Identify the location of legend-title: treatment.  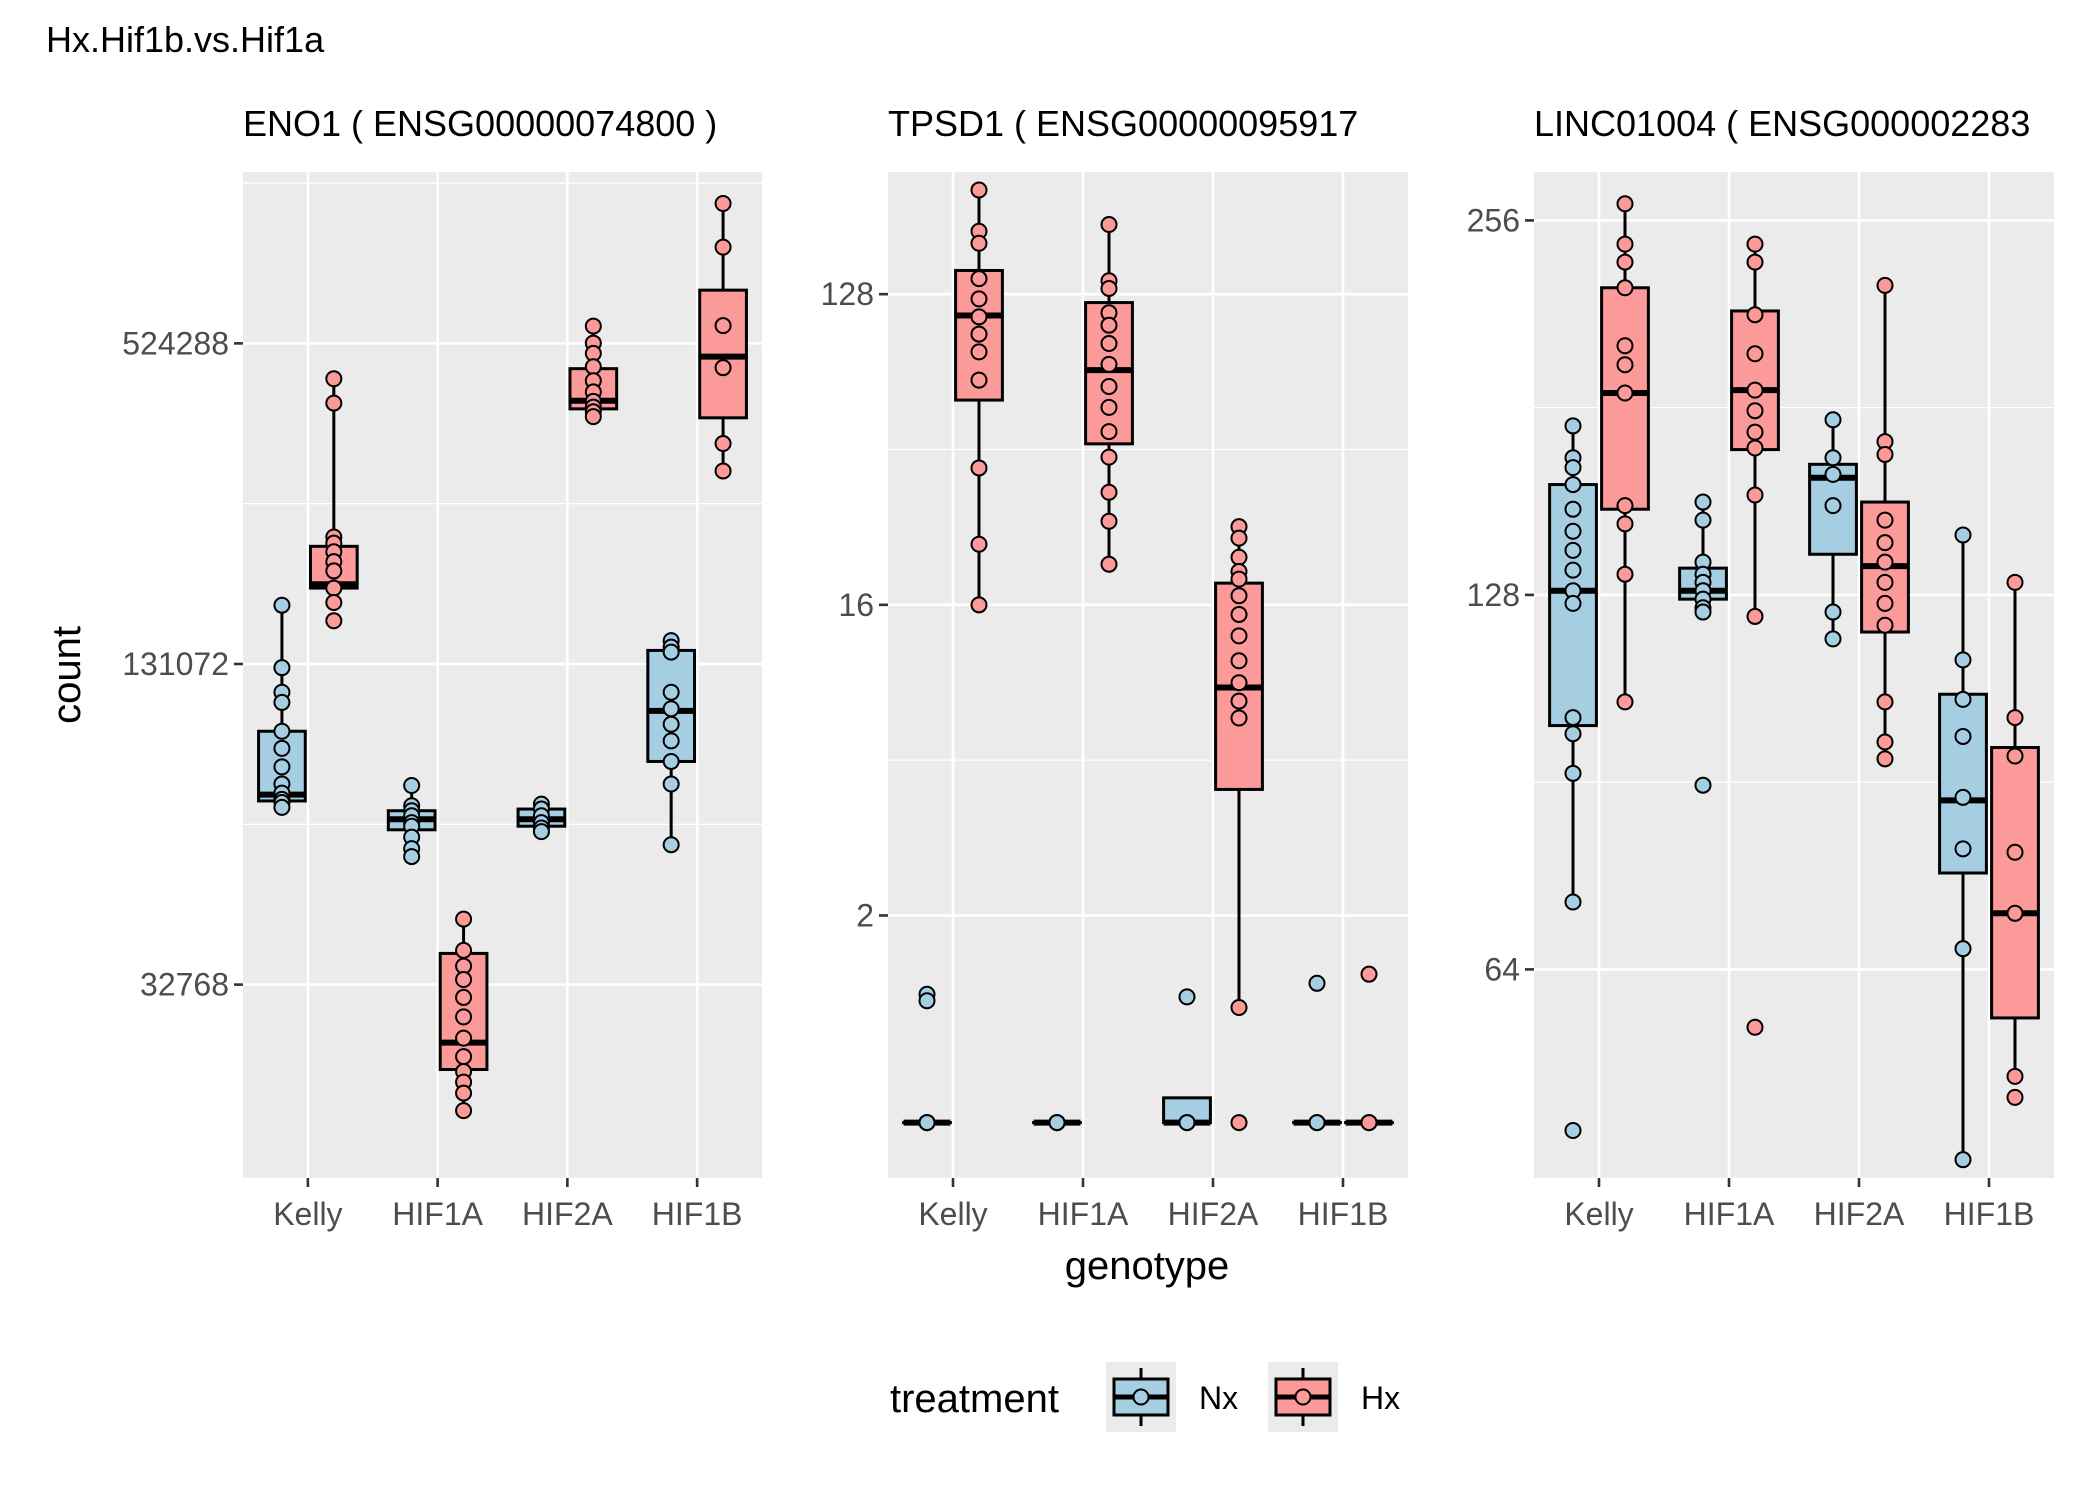
(974, 1399).